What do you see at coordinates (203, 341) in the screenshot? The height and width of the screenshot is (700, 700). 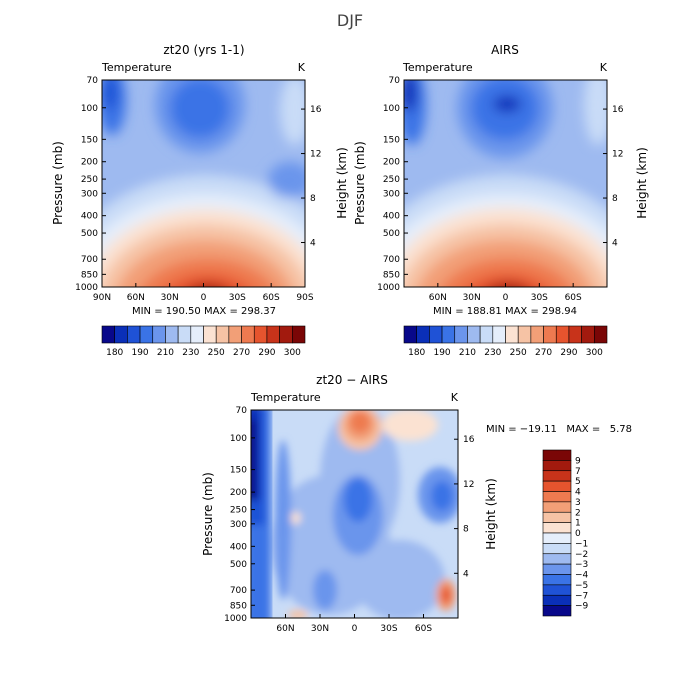 I see `colorbar: 180 190 210 230 250 270 290 300` at bounding box center [203, 341].